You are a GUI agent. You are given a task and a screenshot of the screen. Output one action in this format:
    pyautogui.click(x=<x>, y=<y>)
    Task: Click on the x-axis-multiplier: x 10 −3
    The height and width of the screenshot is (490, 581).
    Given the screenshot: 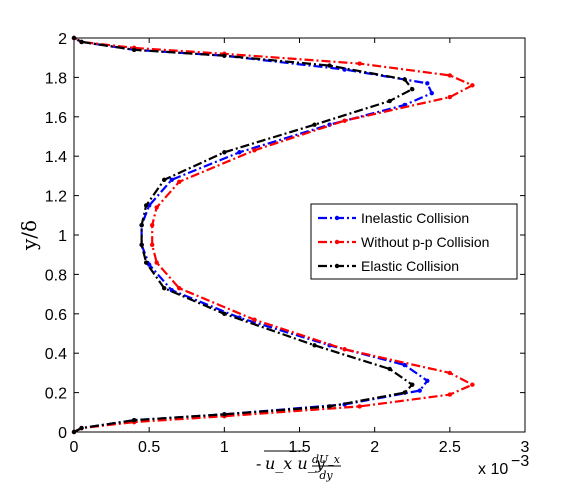 What is the action you would take?
    pyautogui.click(x=503, y=465)
    